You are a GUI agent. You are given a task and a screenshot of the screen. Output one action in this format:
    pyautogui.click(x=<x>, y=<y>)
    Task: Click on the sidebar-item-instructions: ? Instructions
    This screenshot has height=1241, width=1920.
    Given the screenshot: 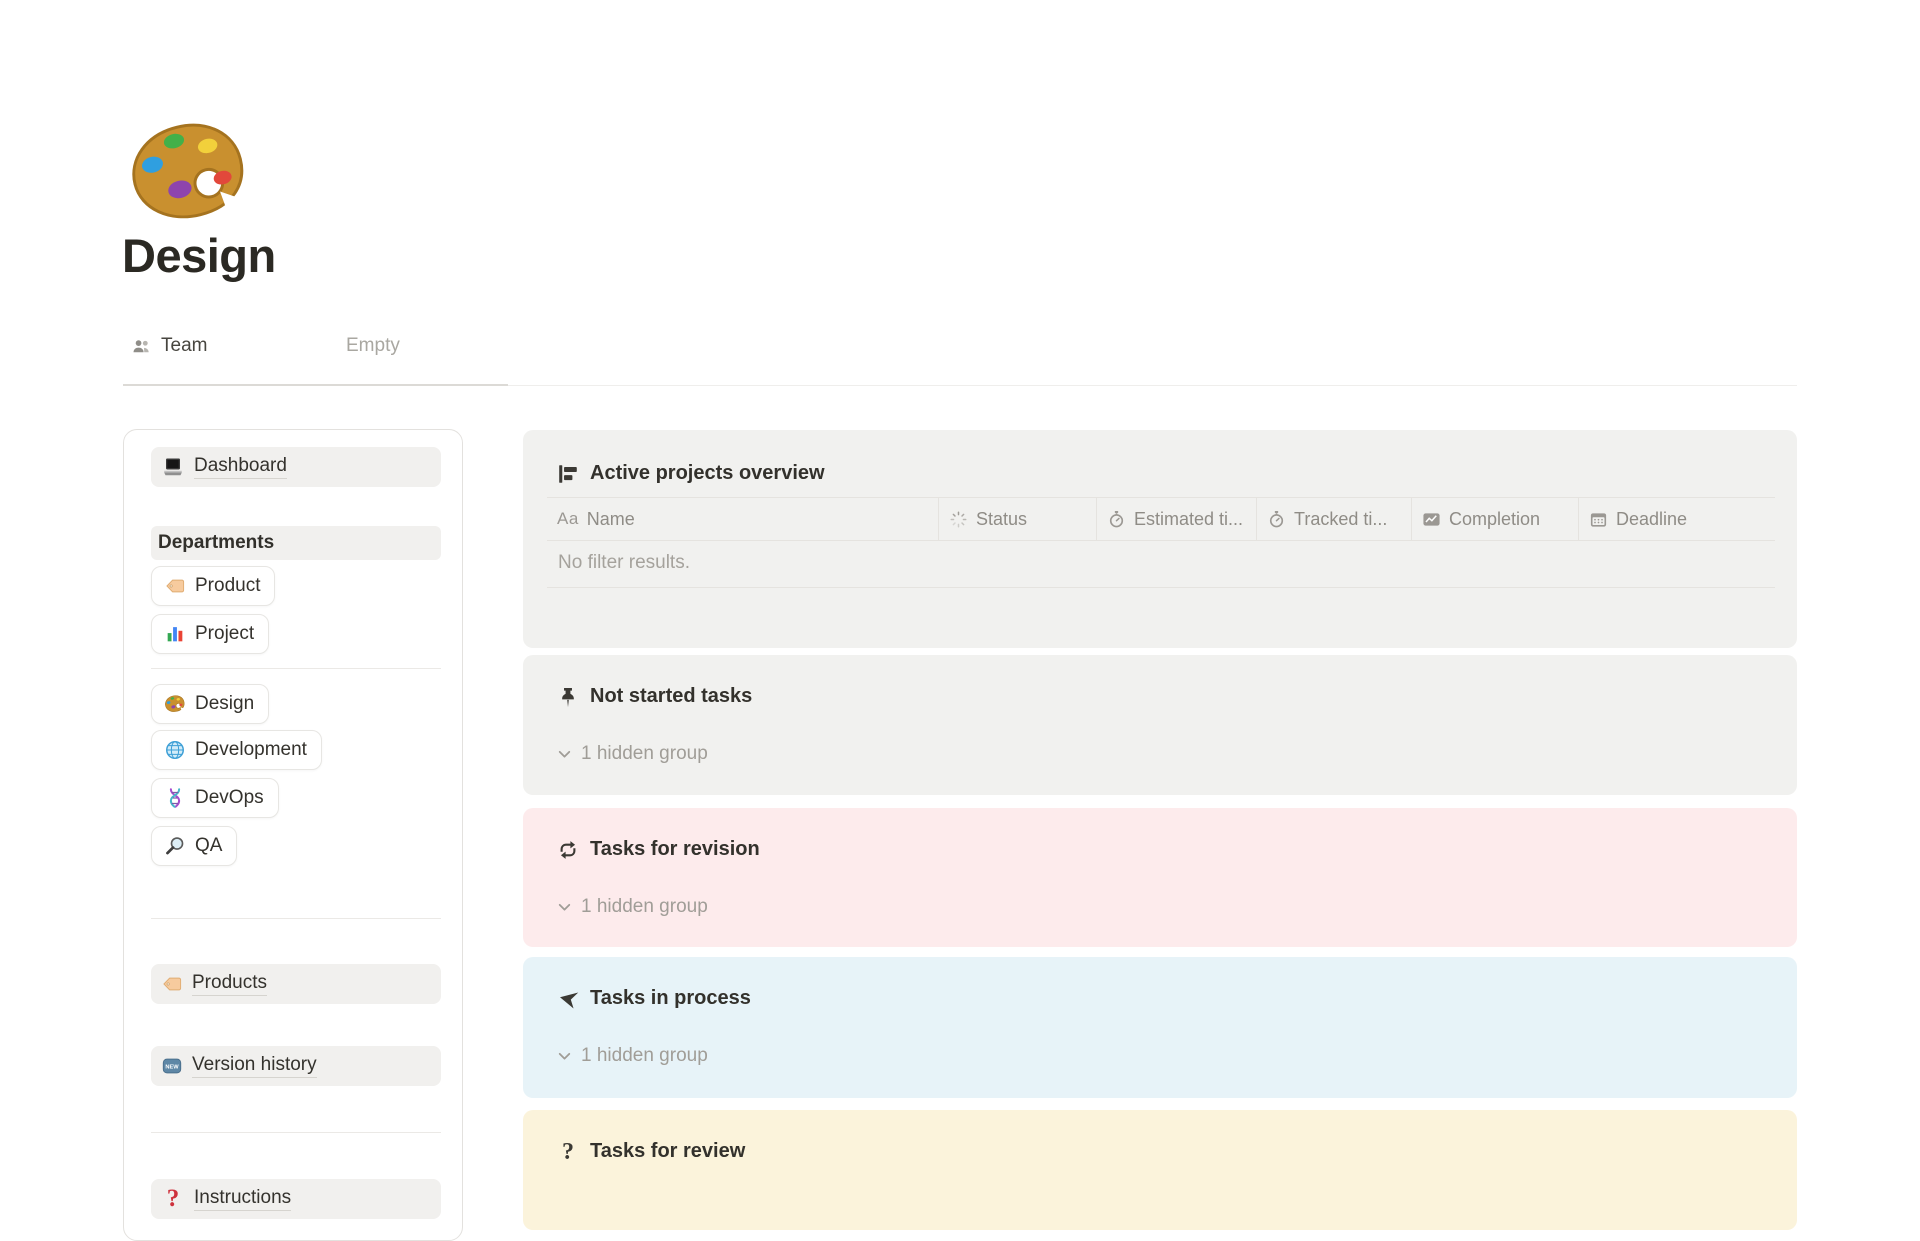 What is the action you would take?
    pyautogui.click(x=296, y=1199)
    